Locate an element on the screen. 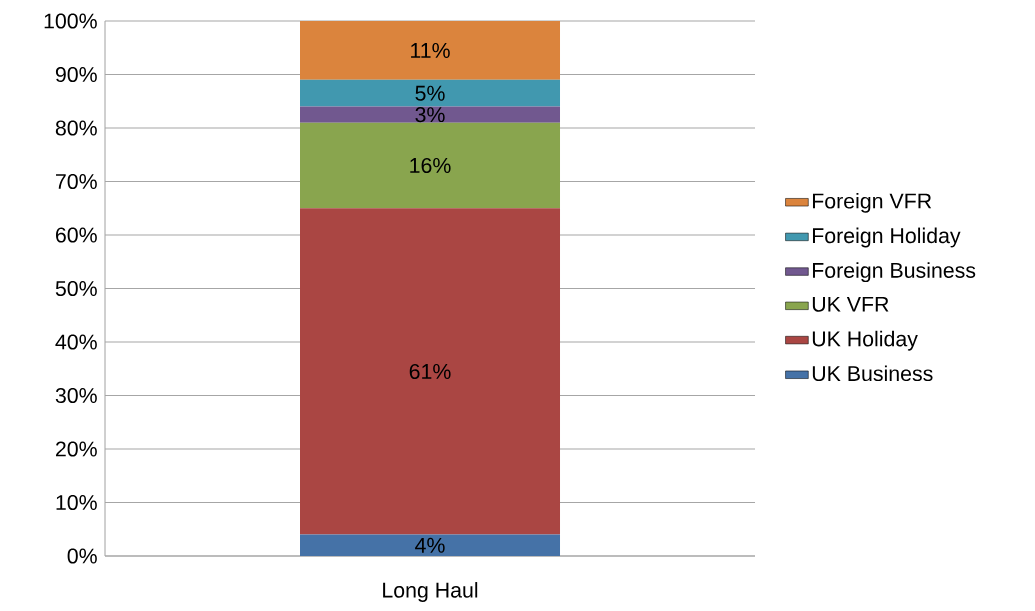  data-label: 3% is located at coordinates (430, 115).